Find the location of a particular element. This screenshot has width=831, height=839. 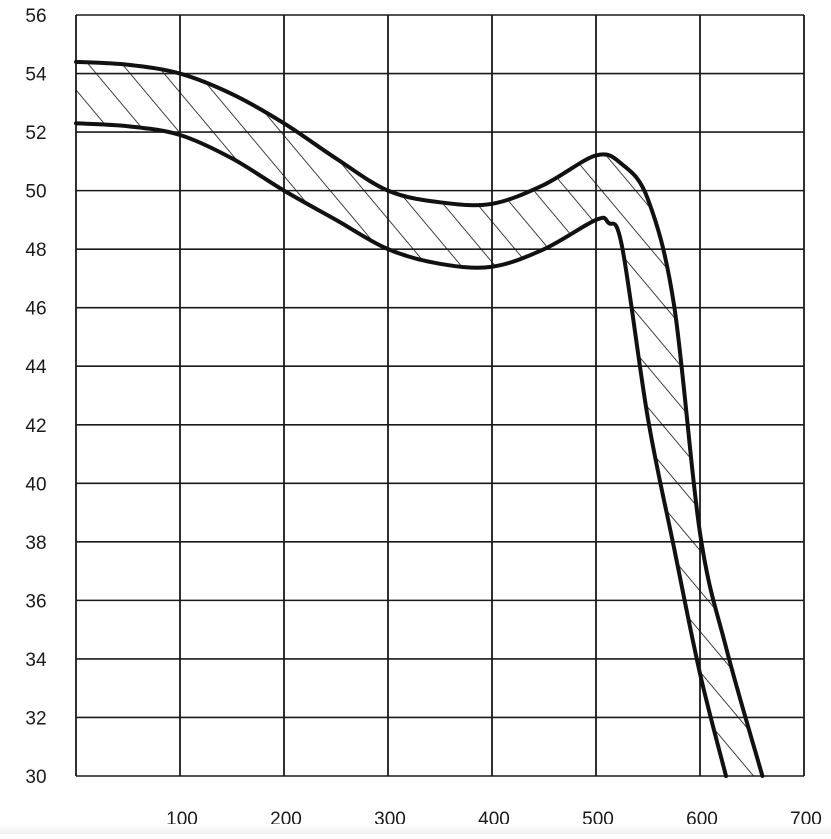

y-tick-label: 48 is located at coordinates (35, 250).